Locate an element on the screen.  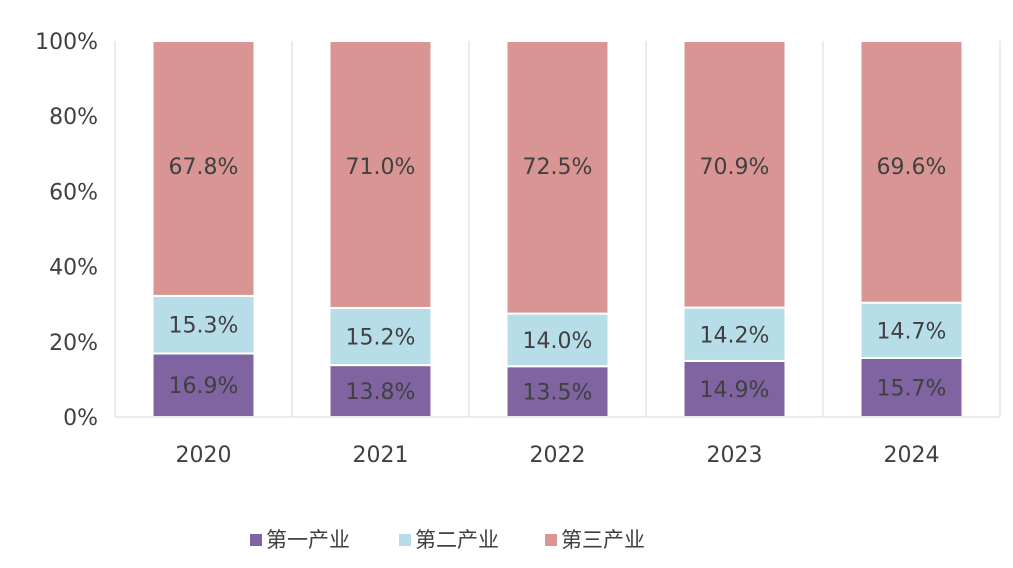
data-label: 16.9% is located at coordinates (204, 386).